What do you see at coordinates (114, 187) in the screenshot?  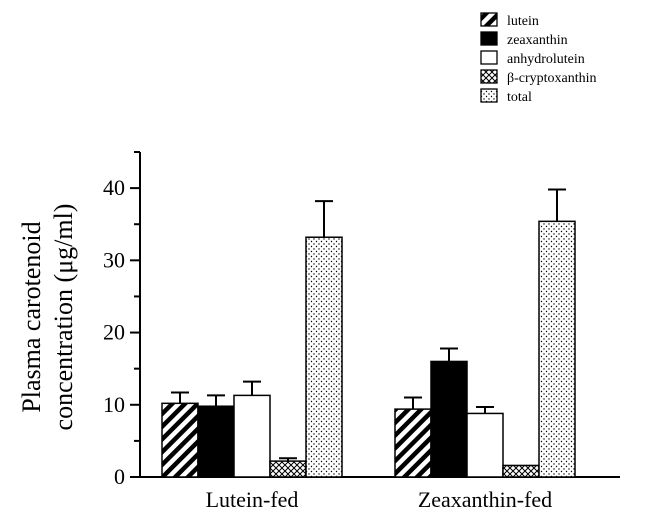 I see `y-tick-label: 40` at bounding box center [114, 187].